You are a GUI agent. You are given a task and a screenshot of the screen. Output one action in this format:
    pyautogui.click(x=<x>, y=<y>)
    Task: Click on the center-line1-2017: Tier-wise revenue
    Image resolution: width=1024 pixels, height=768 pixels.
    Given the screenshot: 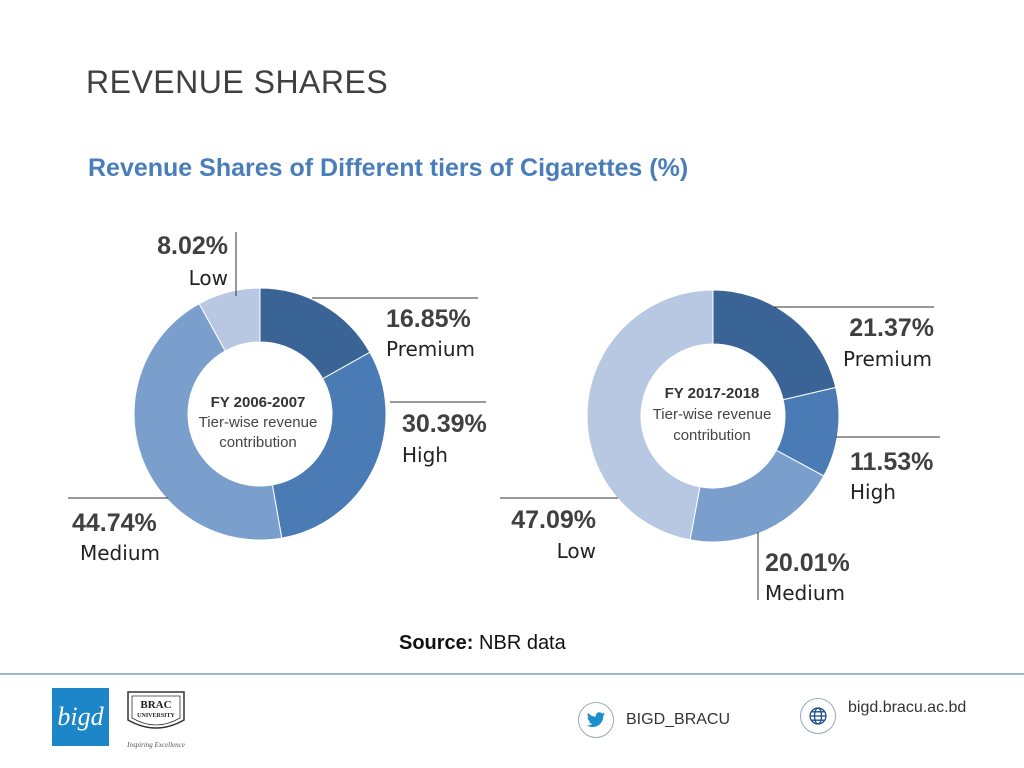 What is the action you would take?
    pyautogui.click(x=712, y=414)
    